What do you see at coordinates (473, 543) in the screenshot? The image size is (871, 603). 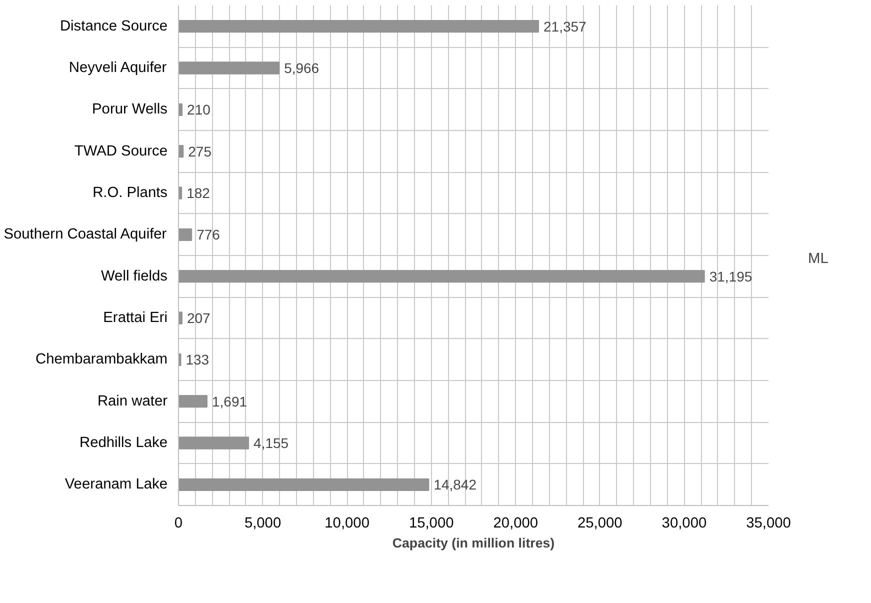 I see `x-axis-title: Capacity (in million litres)` at bounding box center [473, 543].